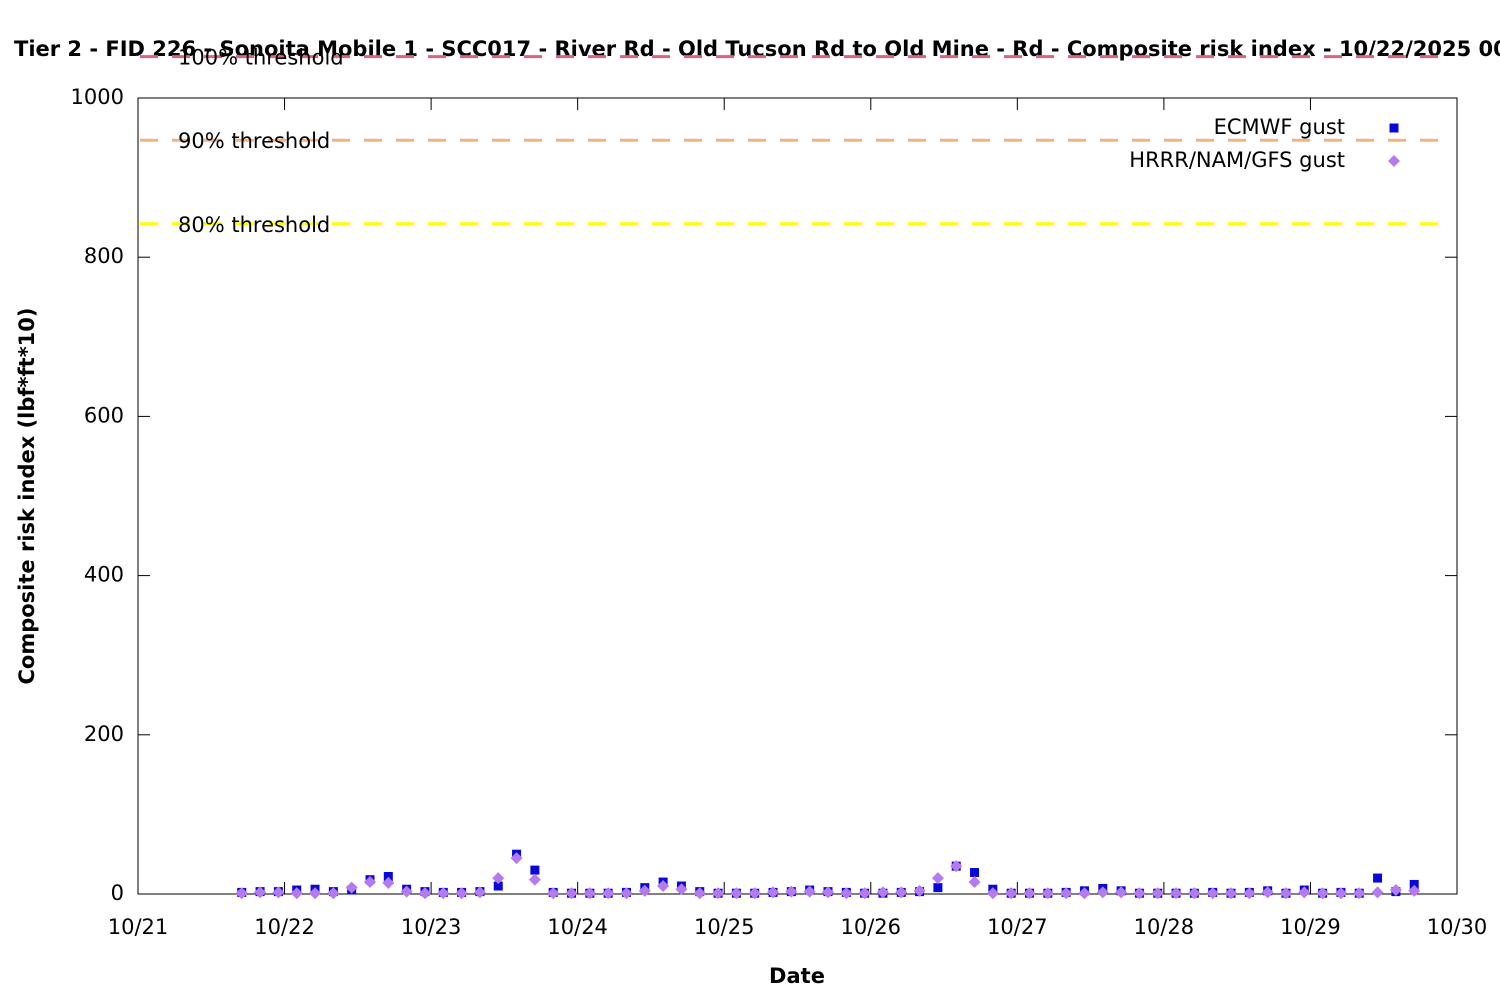 Image resolution: width=1500 pixels, height=1000 pixels. I want to click on x-tick-label: 10/22, so click(284, 927).